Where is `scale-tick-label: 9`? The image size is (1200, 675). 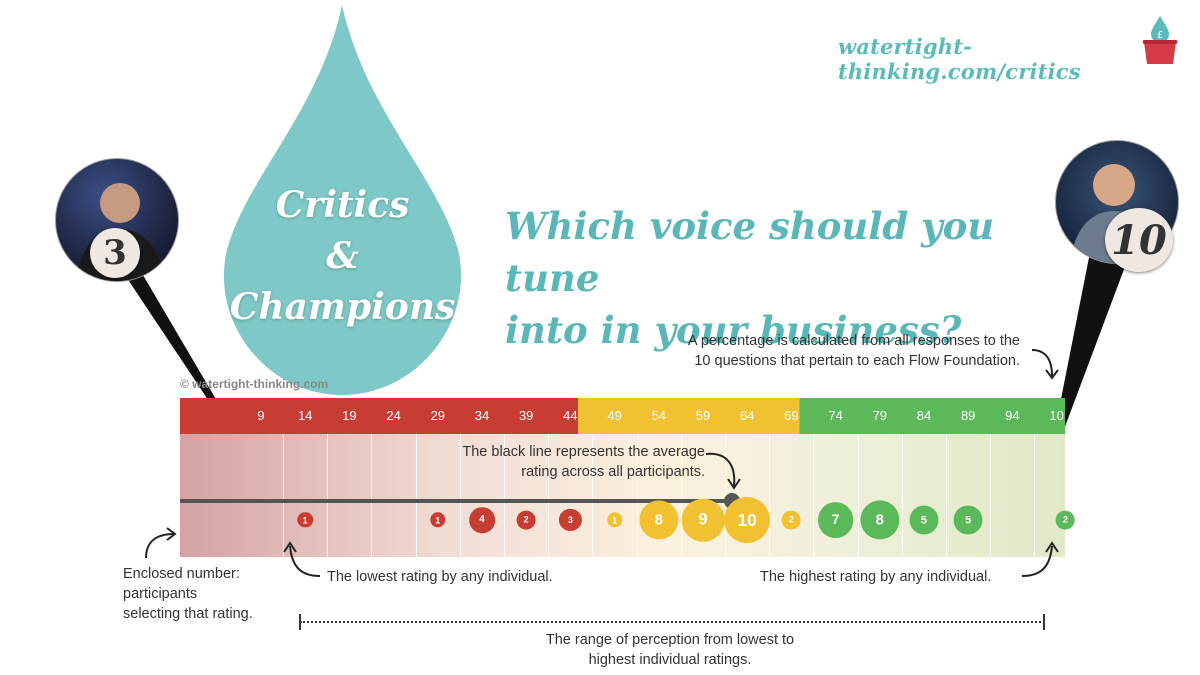 scale-tick-label: 9 is located at coordinates (261, 415).